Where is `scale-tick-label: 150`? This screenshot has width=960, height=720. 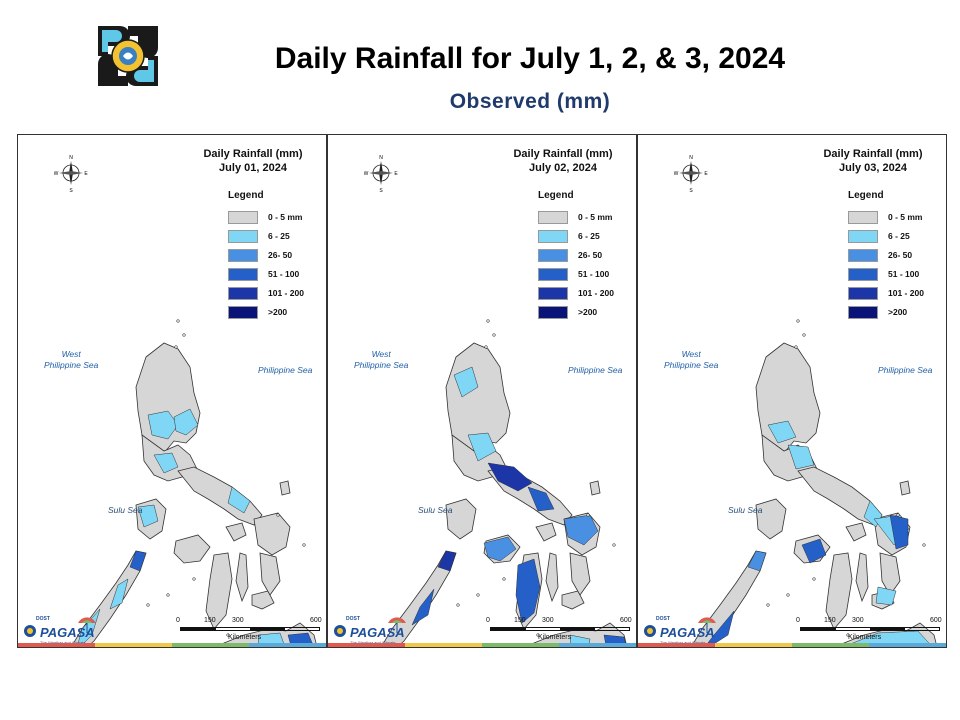 scale-tick-label: 150 is located at coordinates (210, 620).